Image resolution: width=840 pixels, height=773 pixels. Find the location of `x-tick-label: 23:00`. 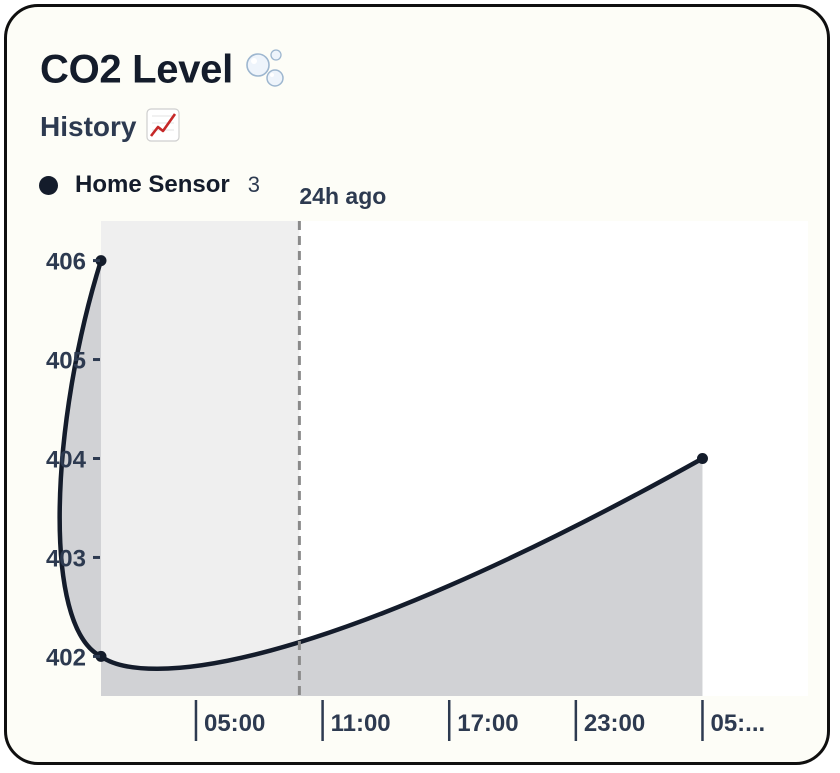

x-tick-label: 23:00 is located at coordinates (614, 723).